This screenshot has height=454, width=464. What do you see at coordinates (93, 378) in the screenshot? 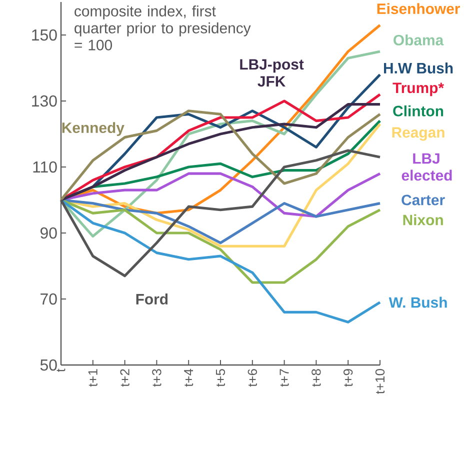
I see `x-tick-label: t+1` at bounding box center [93, 378].